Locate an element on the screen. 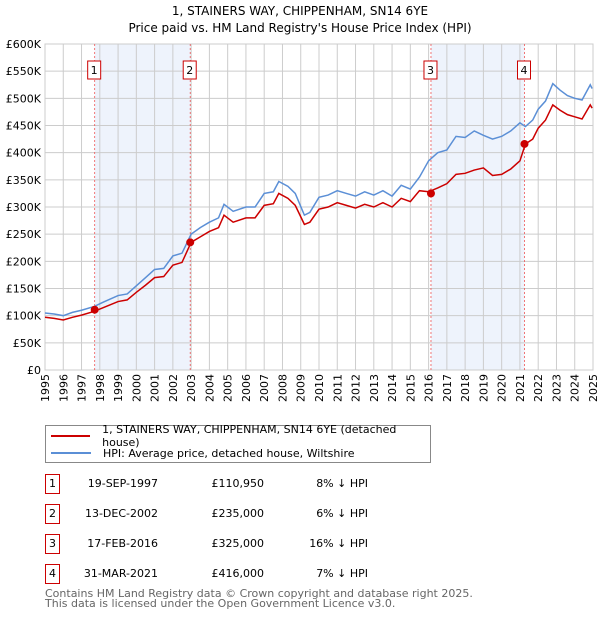 The height and width of the screenshot is (620, 600). sale-price: £235,000 is located at coordinates (238, 513).